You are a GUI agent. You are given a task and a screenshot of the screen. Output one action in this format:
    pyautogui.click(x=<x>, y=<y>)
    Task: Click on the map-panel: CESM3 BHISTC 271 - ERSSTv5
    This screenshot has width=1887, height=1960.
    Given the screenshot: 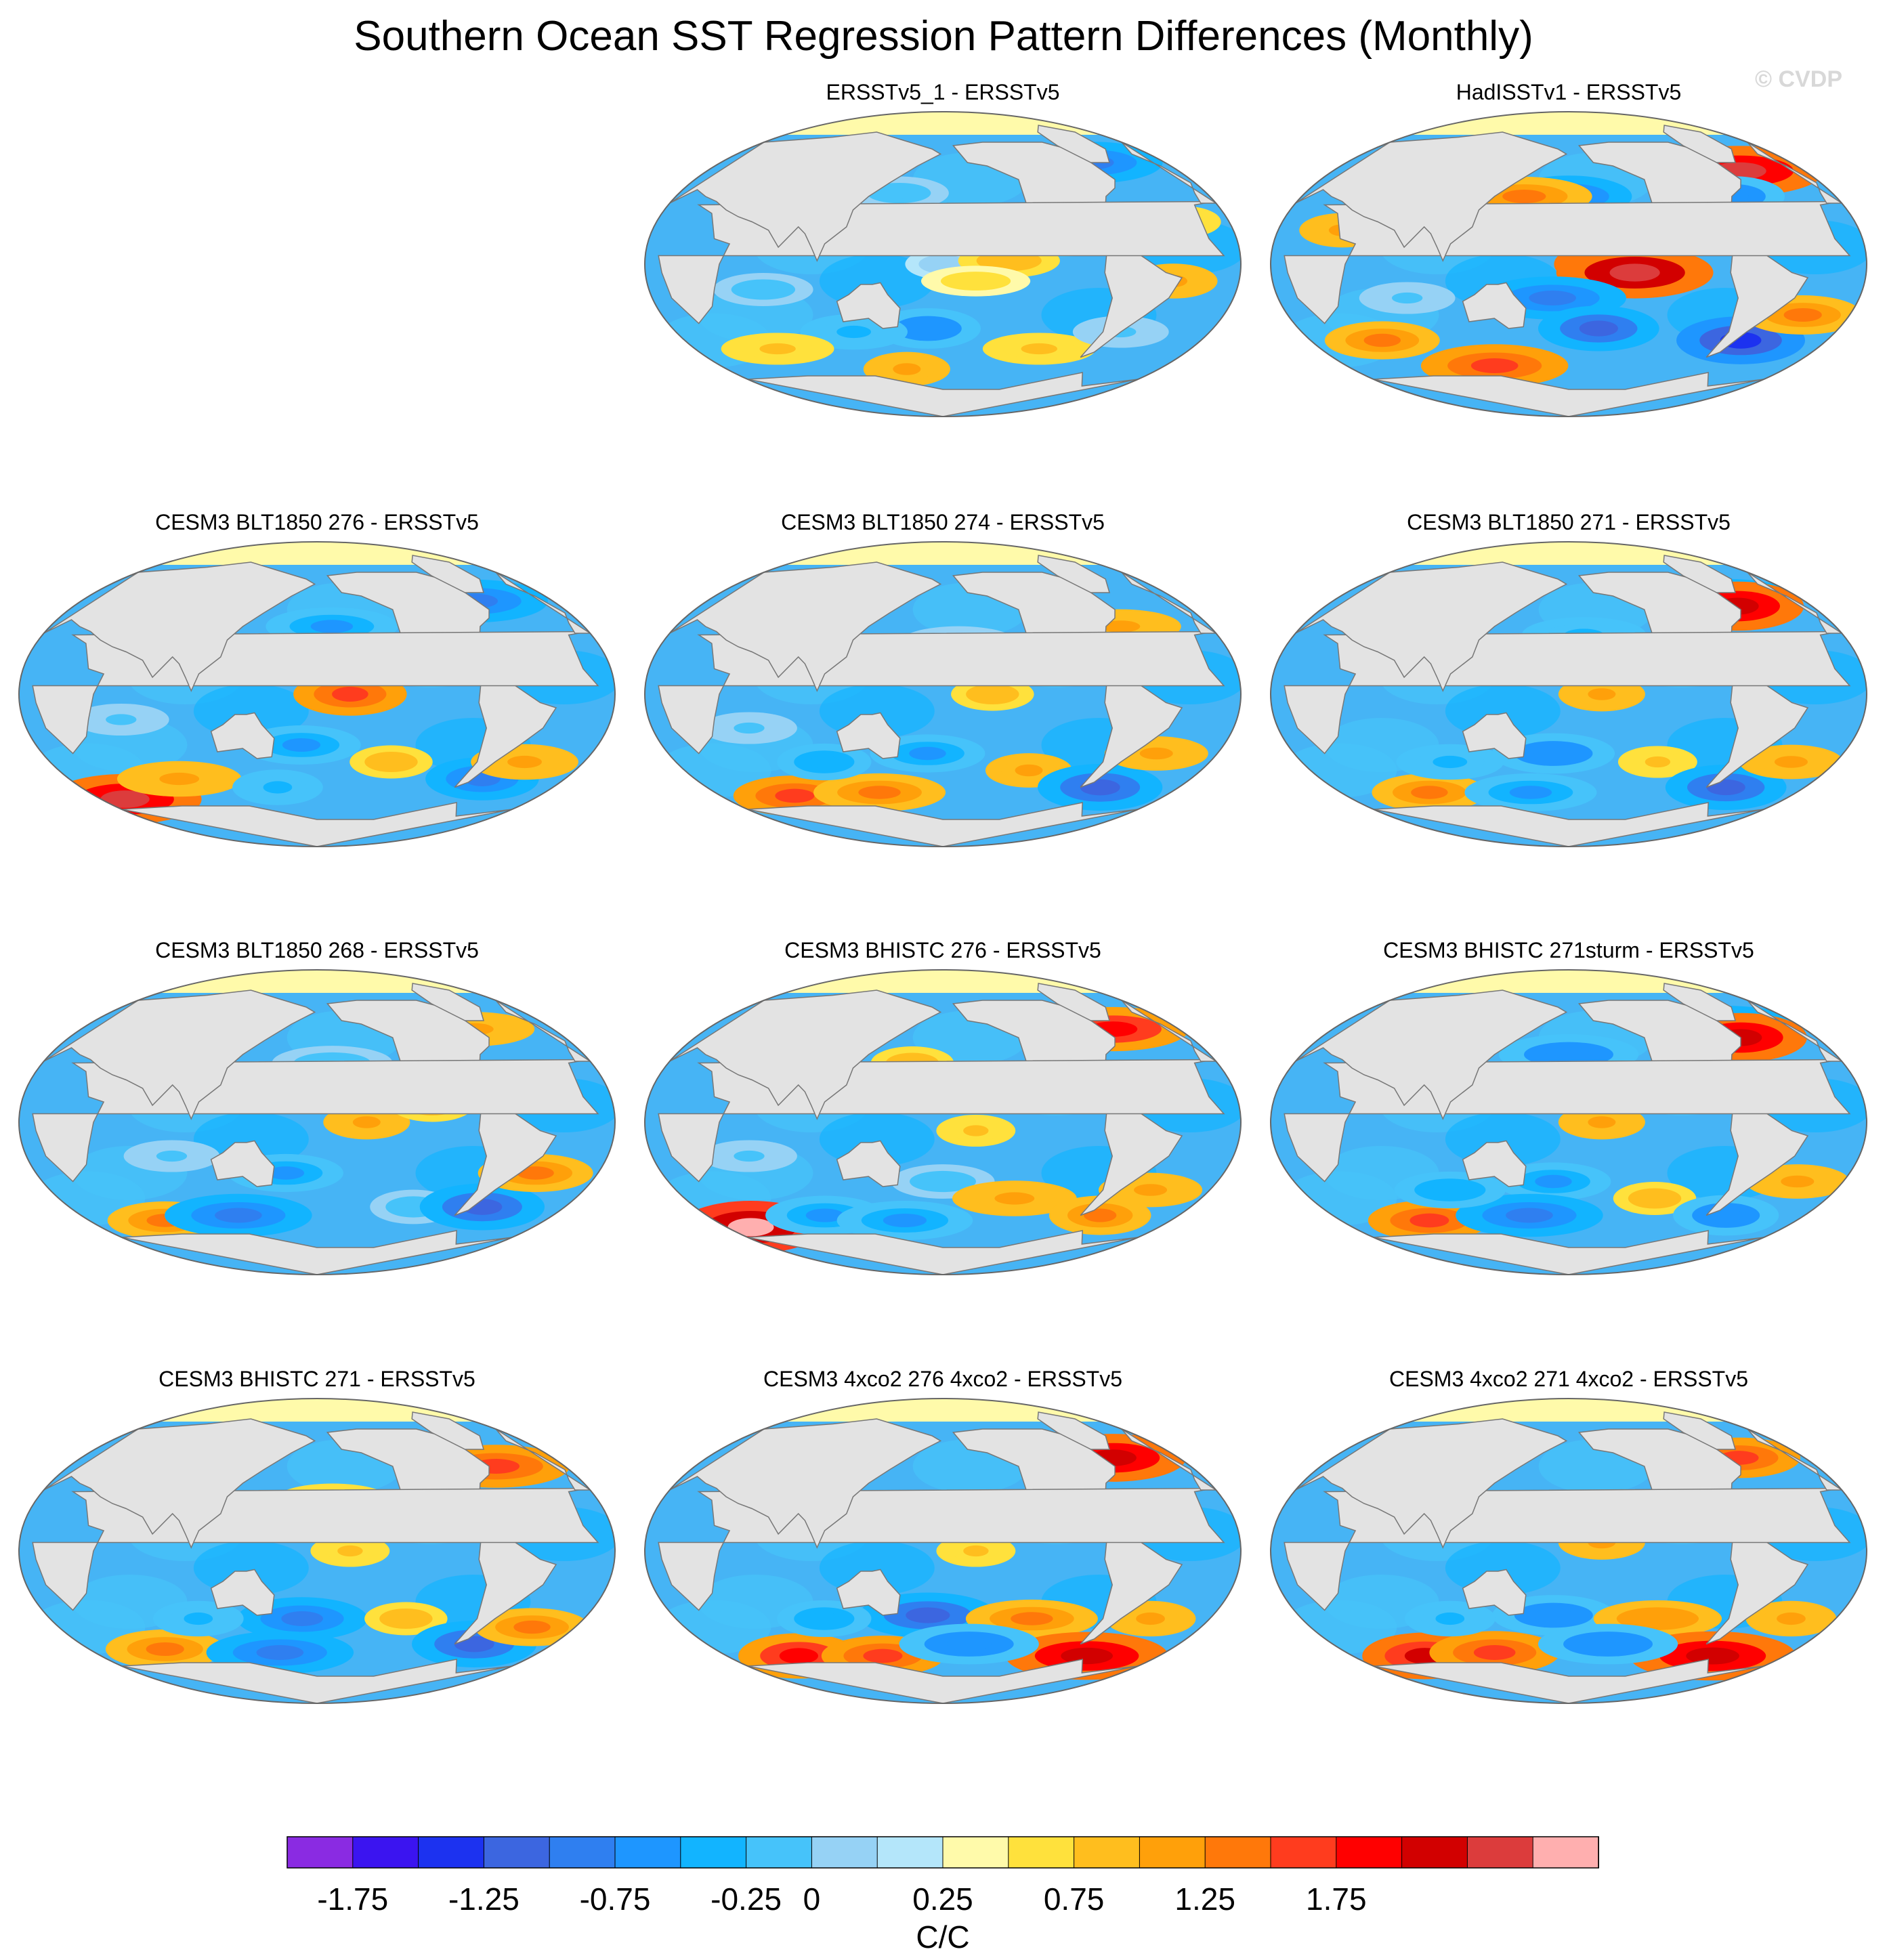 What is the action you would take?
    pyautogui.click(x=317, y=1535)
    